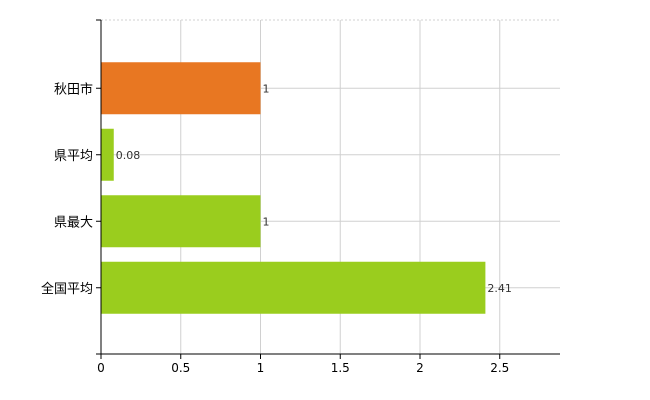  I want to click on x-tick-label: 1, so click(261, 368).